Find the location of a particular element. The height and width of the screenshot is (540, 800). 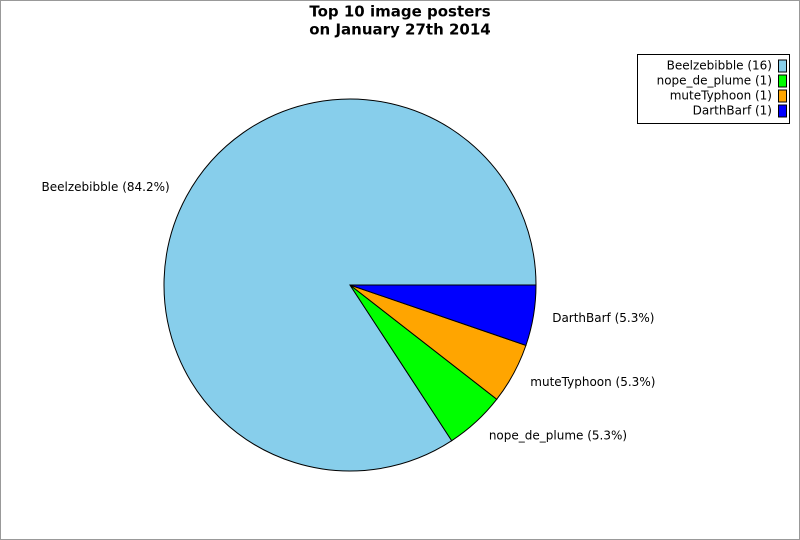

legend-box is located at coordinates (713, 89).